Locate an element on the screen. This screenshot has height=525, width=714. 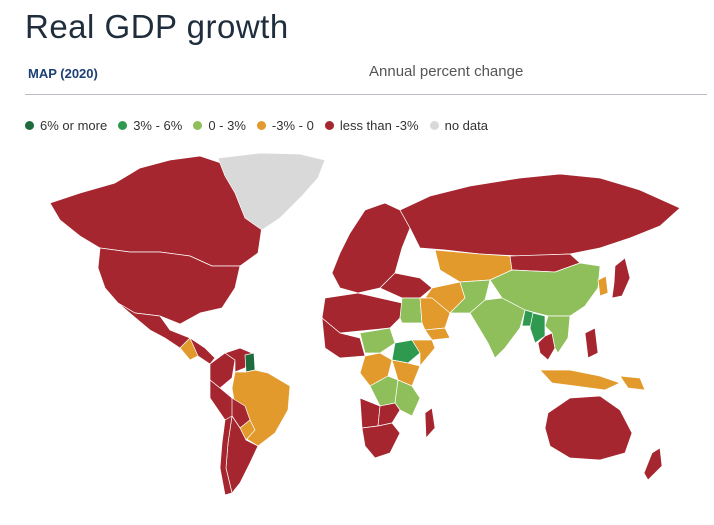
region-kenya: Kenya is located at coordinates (406, 373).